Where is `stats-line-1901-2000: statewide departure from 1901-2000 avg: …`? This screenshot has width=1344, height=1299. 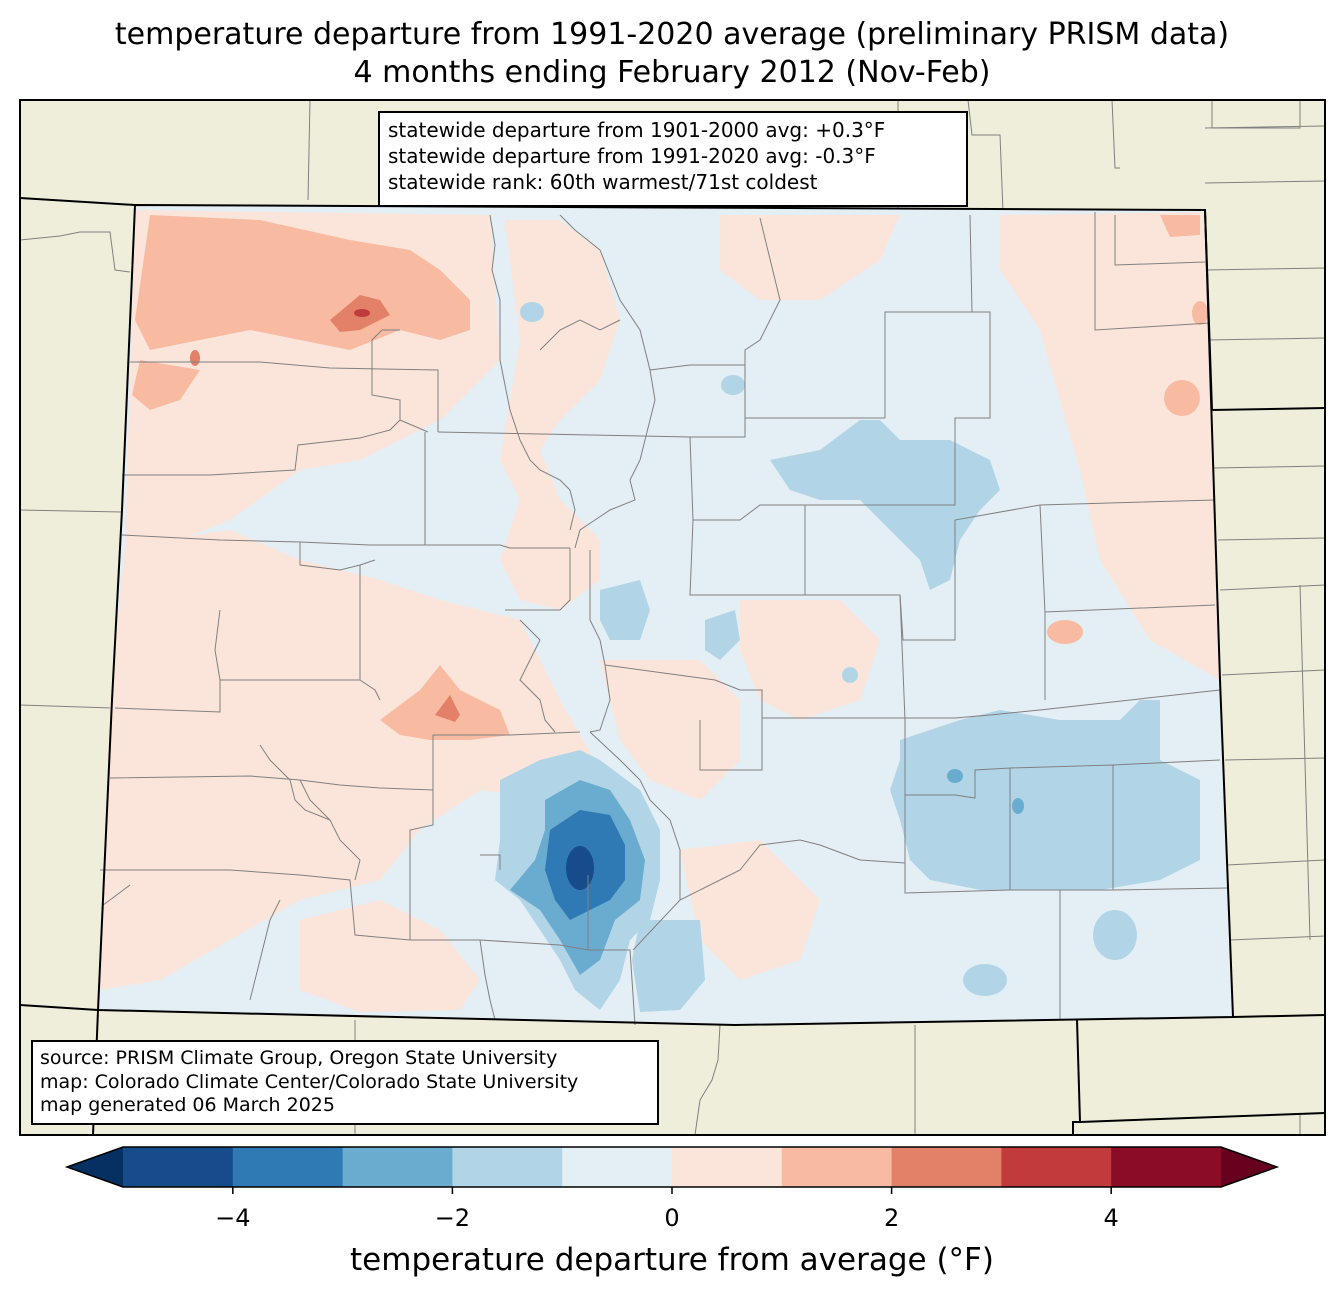 stats-line-1901-2000: statewide departure from 1901-2000 avg: … is located at coordinates (637, 130).